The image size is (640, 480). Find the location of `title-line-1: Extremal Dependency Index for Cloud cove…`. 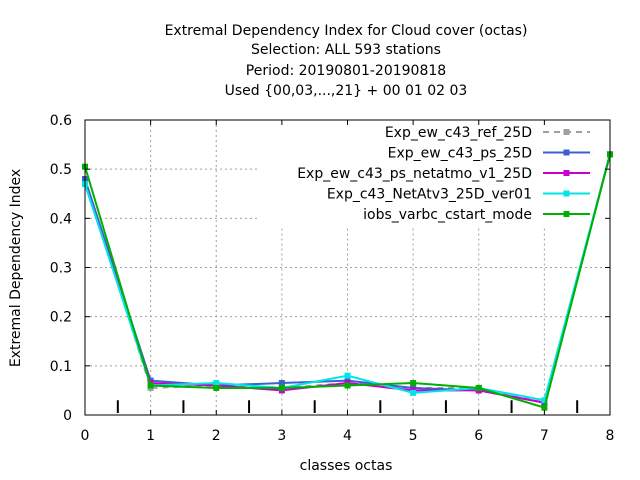

title-line-1: Extremal Dependency Index for Cloud cove… is located at coordinates (346, 31).